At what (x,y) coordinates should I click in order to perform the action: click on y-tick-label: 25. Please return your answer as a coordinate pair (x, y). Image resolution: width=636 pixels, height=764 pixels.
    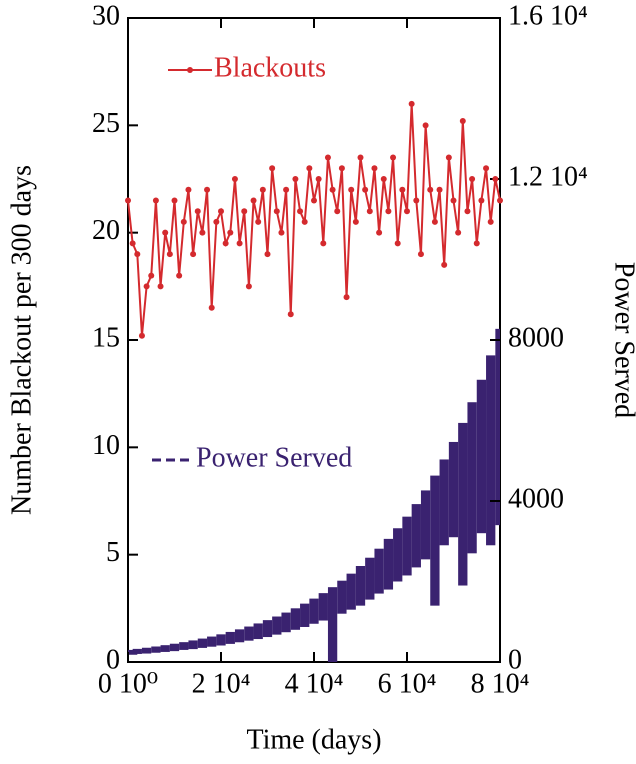
    Looking at the image, I should click on (106, 123).